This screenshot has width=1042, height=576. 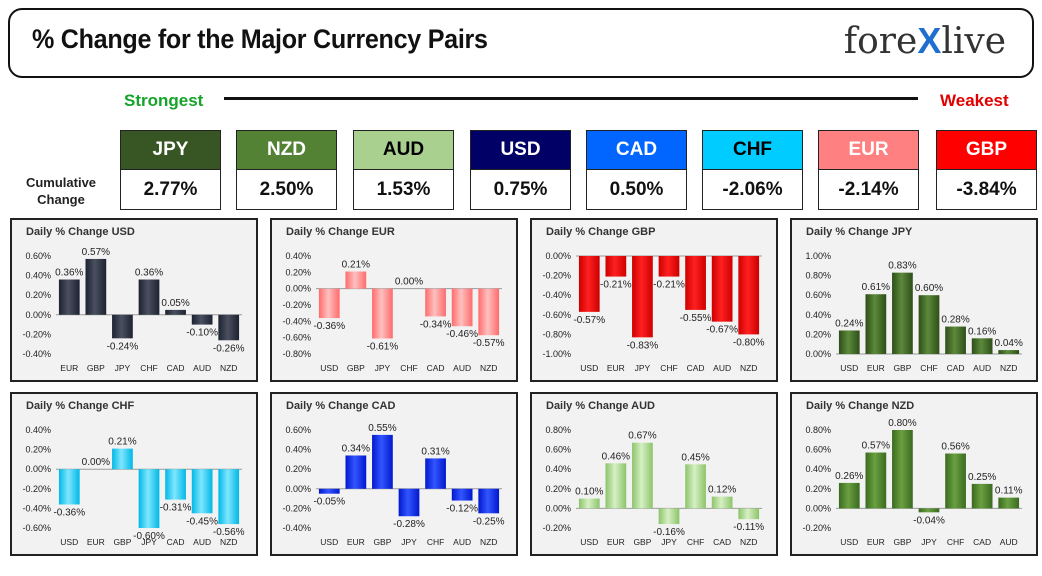 What do you see at coordinates (286, 189) in the screenshot?
I see `cumulative-change-value: 2.50%` at bounding box center [286, 189].